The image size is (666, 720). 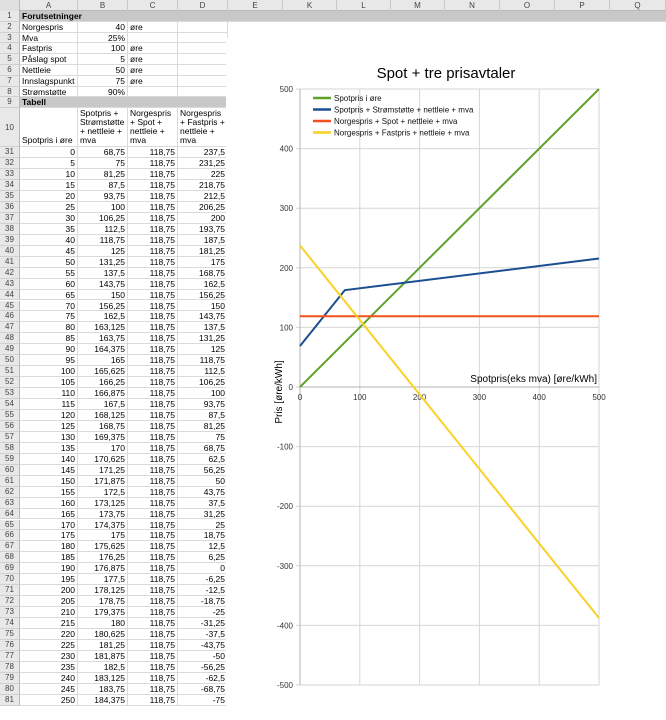 I want to click on row-header-49: 49, so click(x=10, y=350).